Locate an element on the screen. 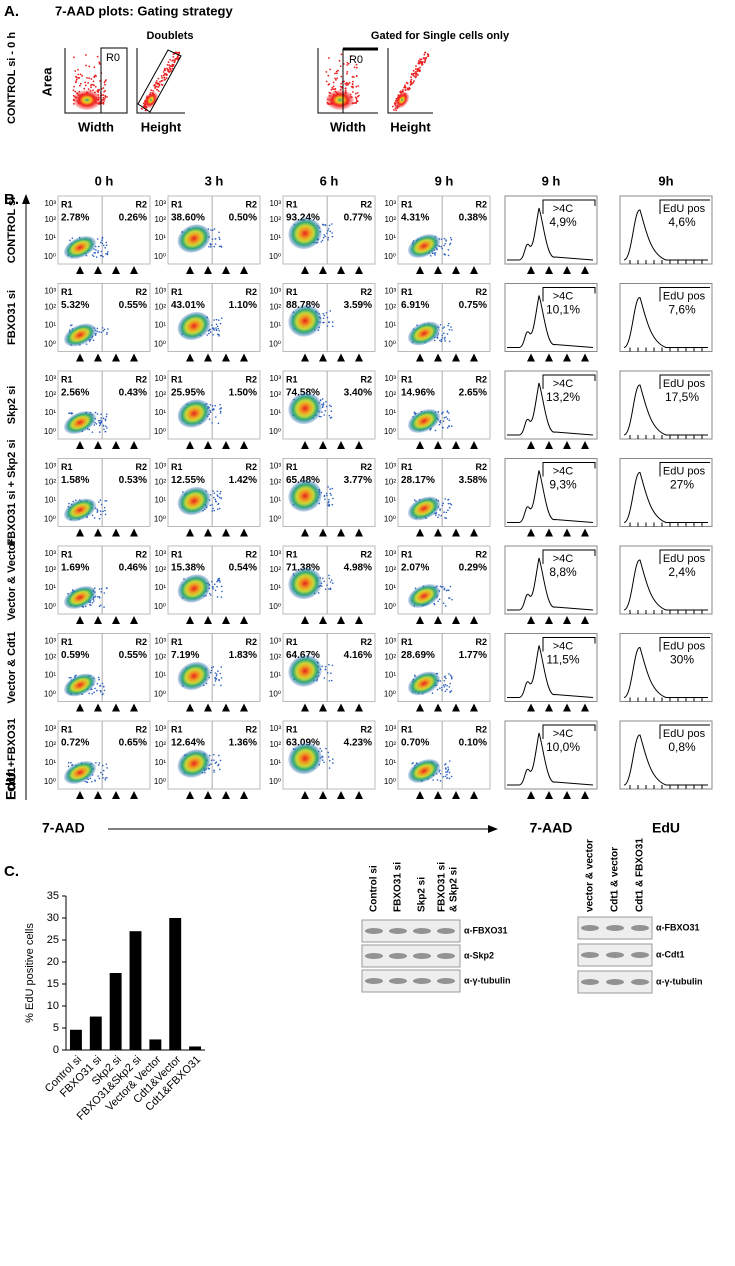  percent-r2: 0.65% is located at coordinates (133, 743).